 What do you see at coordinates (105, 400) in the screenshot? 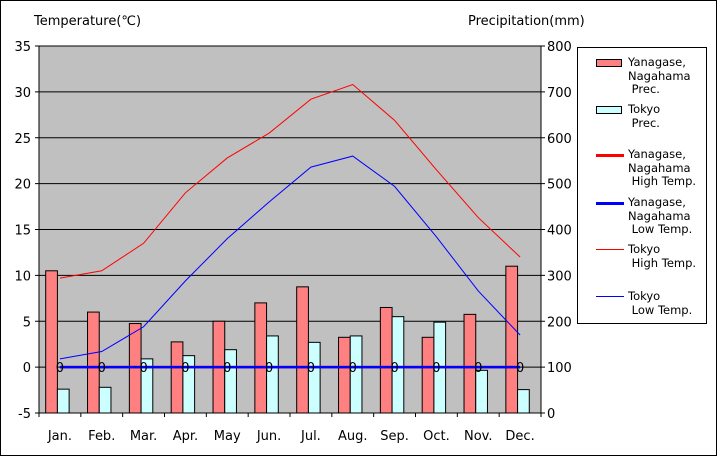
I see `bar-tokyo-prec--feb` at bounding box center [105, 400].